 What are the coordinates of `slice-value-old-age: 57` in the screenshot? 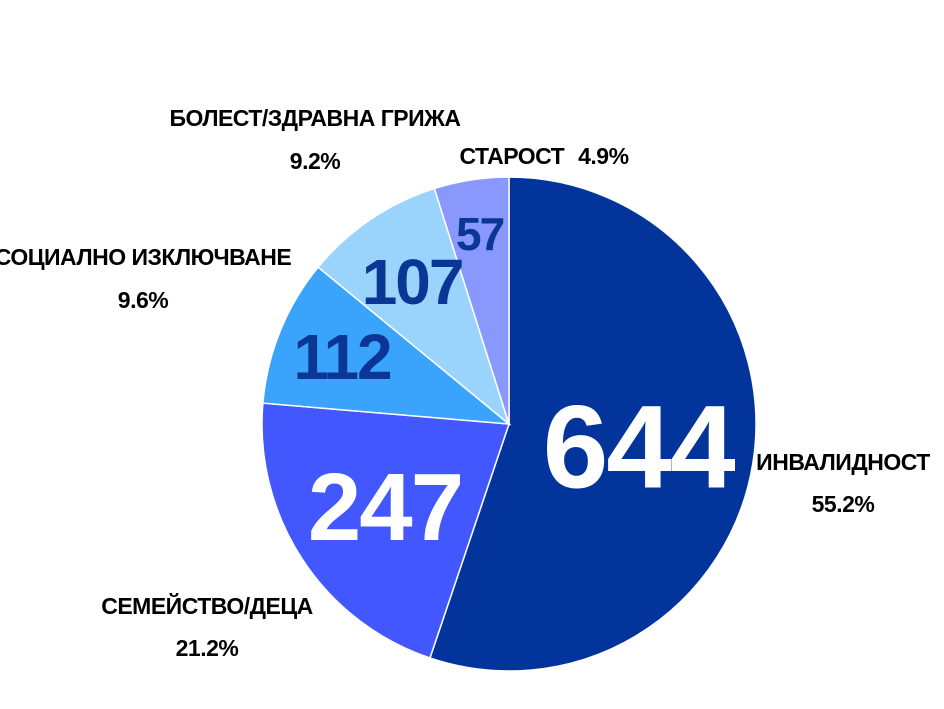 It's located at (480, 234).